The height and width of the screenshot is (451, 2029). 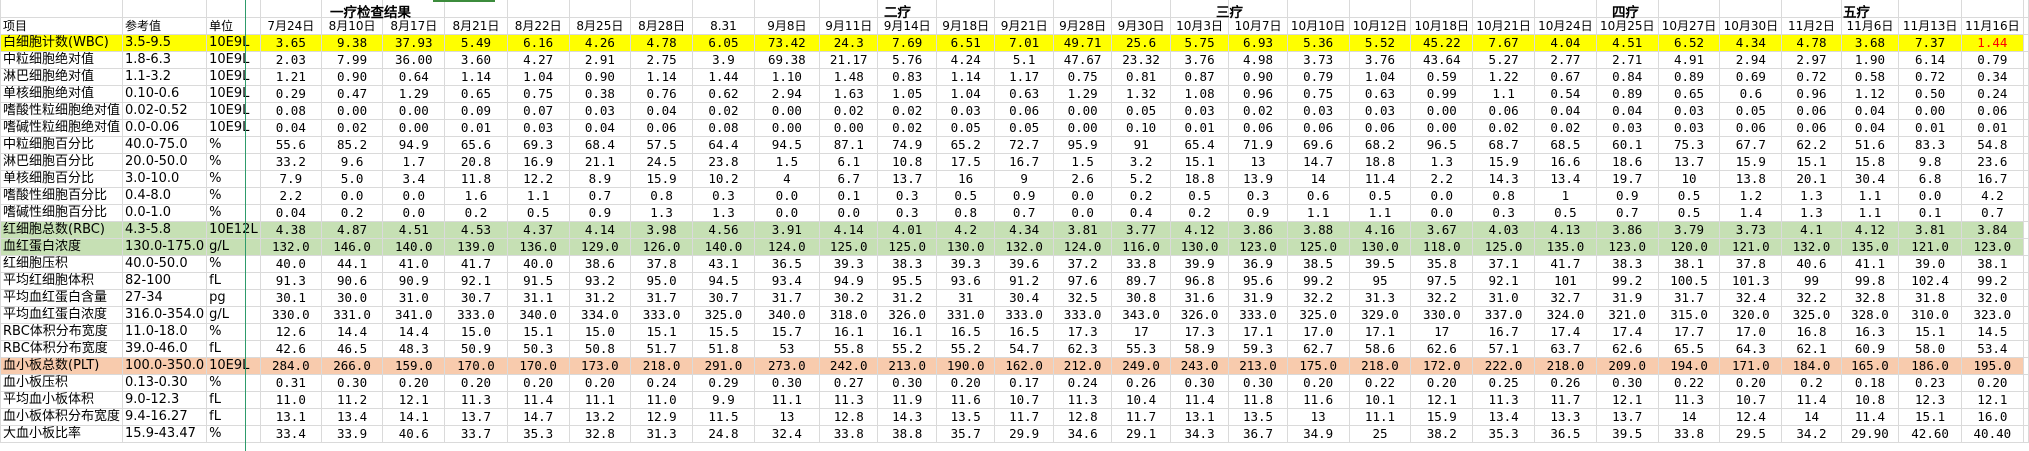 What do you see at coordinates (165, 400) in the screenshot?
I see `row-reference-range: 9.0-12.3` at bounding box center [165, 400].